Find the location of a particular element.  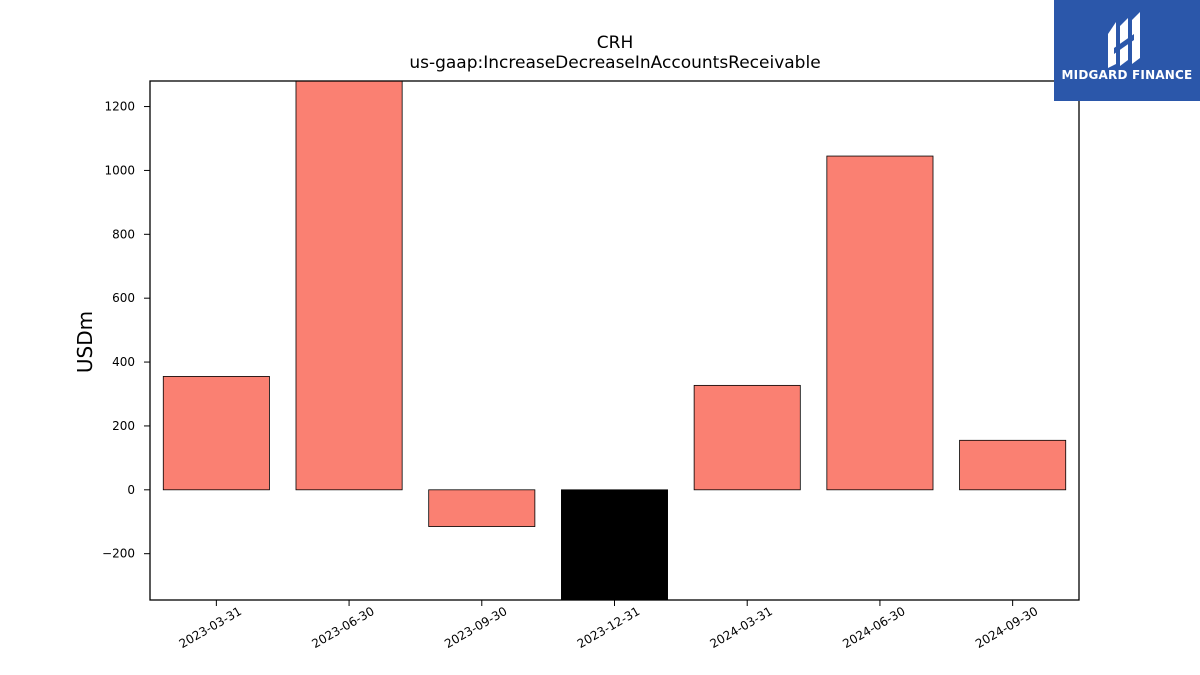

x-tick-label: 2023-06-30 is located at coordinates (342, 627).